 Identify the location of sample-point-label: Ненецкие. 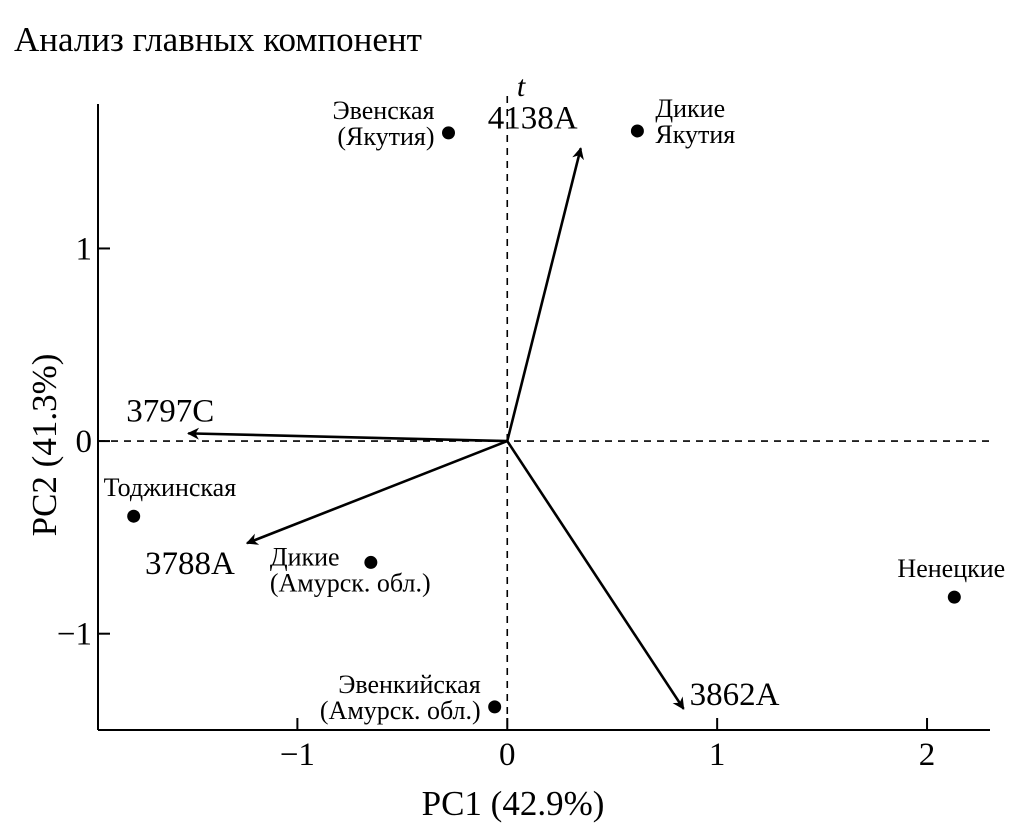
(951, 568).